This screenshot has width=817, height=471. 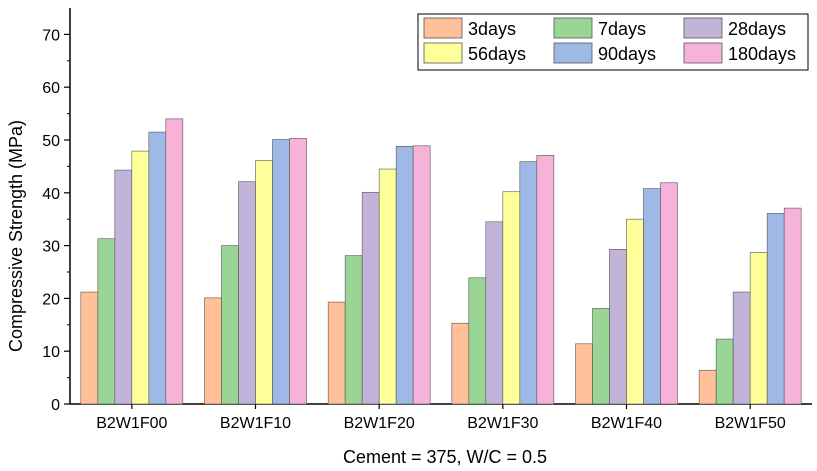 I want to click on bar-90days-B2W1F50, so click(x=775, y=309).